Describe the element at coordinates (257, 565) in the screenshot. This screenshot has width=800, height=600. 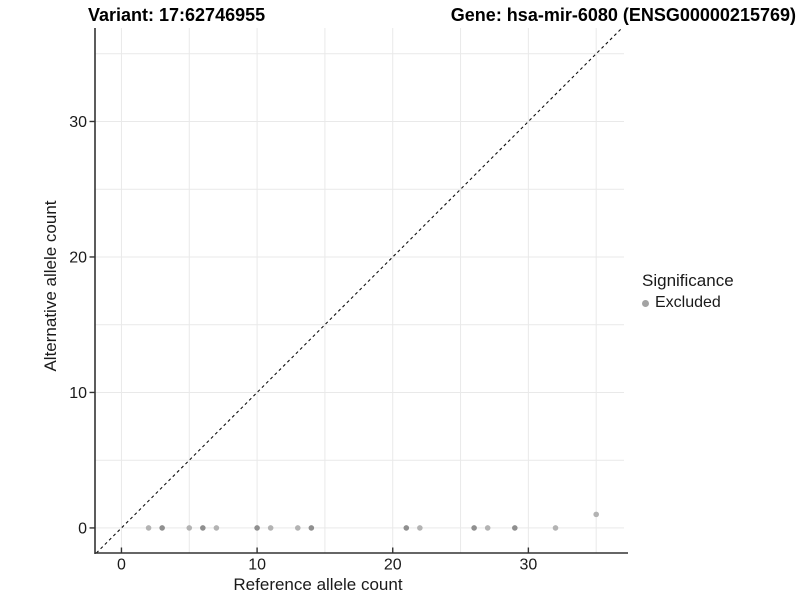
I see `x-tick-label: 10` at that location.